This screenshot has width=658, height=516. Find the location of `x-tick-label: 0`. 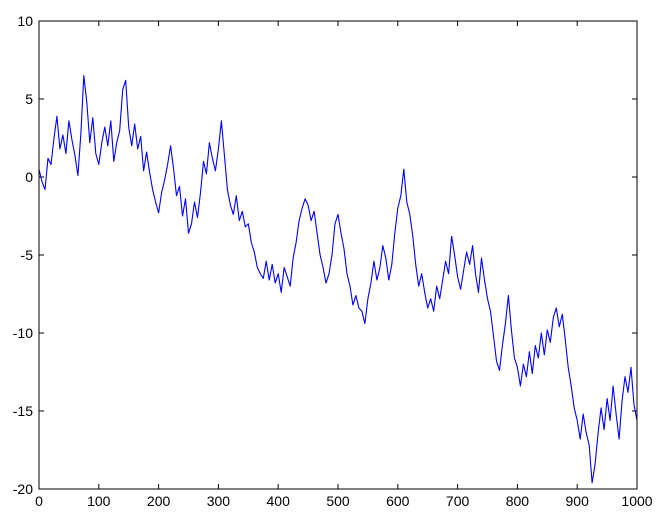

x-tick-label: 0 is located at coordinates (39, 501).